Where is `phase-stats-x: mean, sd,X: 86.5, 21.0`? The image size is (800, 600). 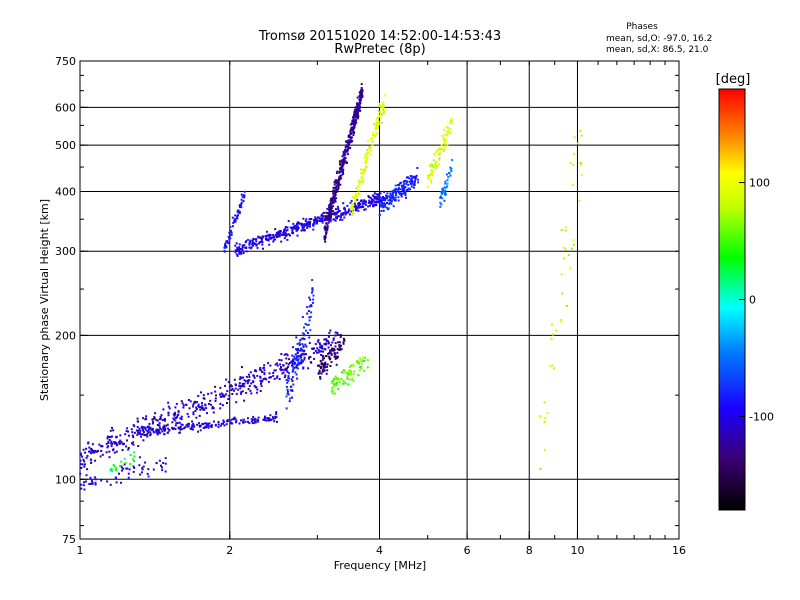
phase-stats-x: mean, sd,X: 86.5, 21.0 is located at coordinates (657, 50).